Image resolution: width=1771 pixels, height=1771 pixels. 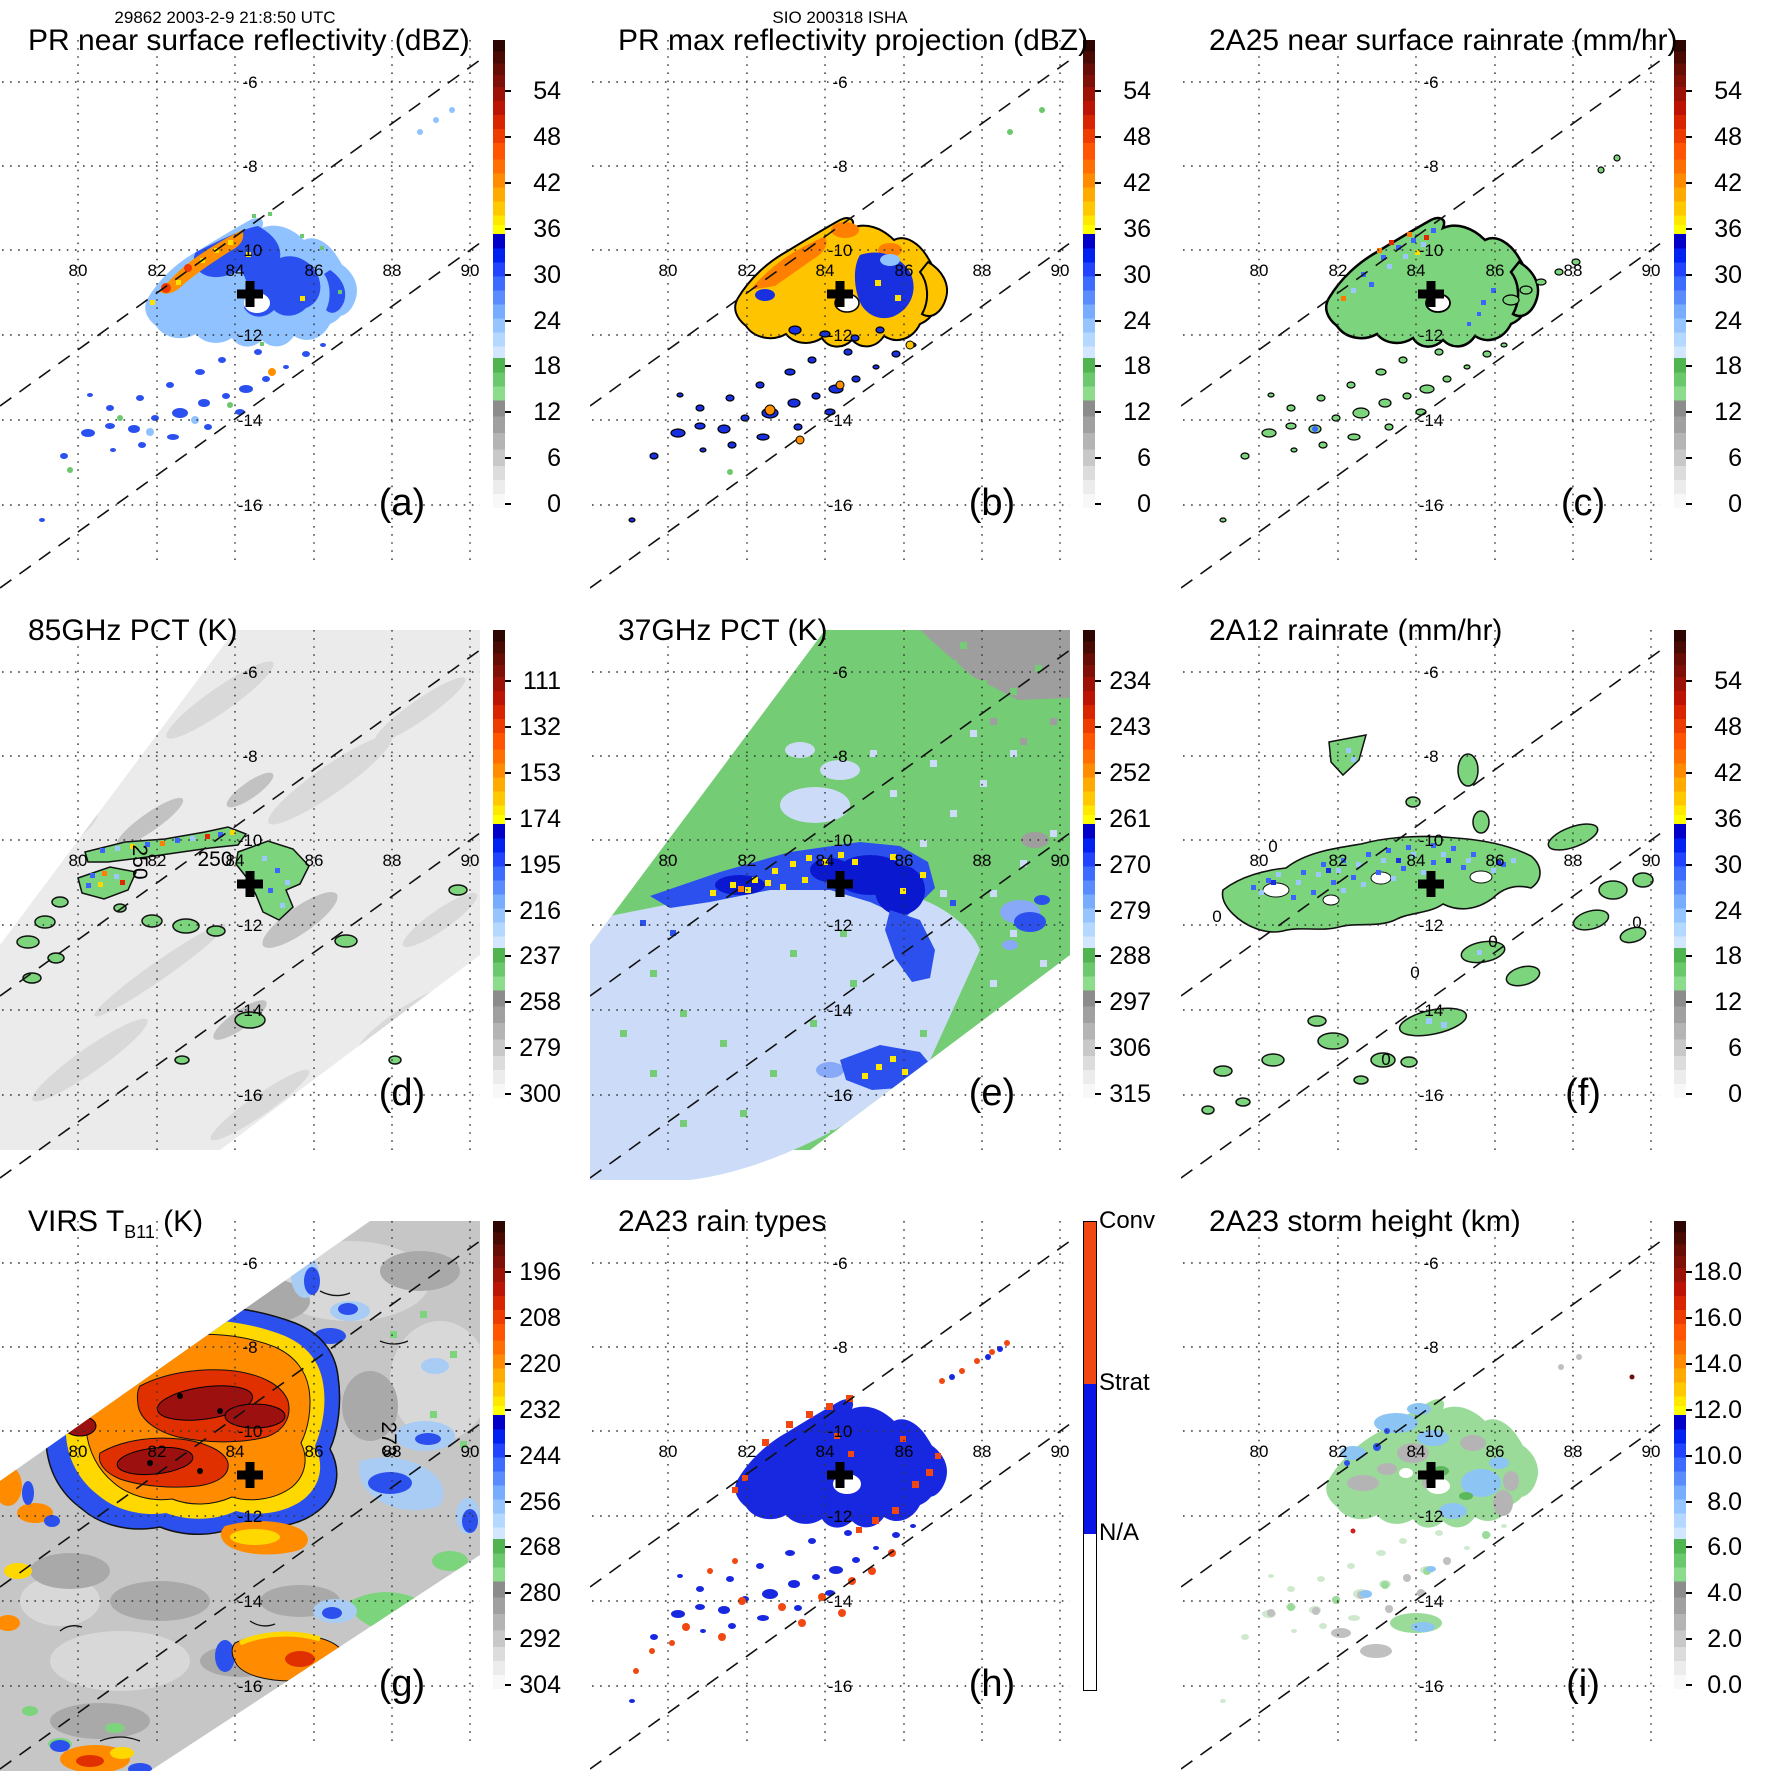 I want to click on map-d: 250 250 80 82 84 86 88 90 -6 -8 -10 -12 -14 -16, so click(x=240, y=904).